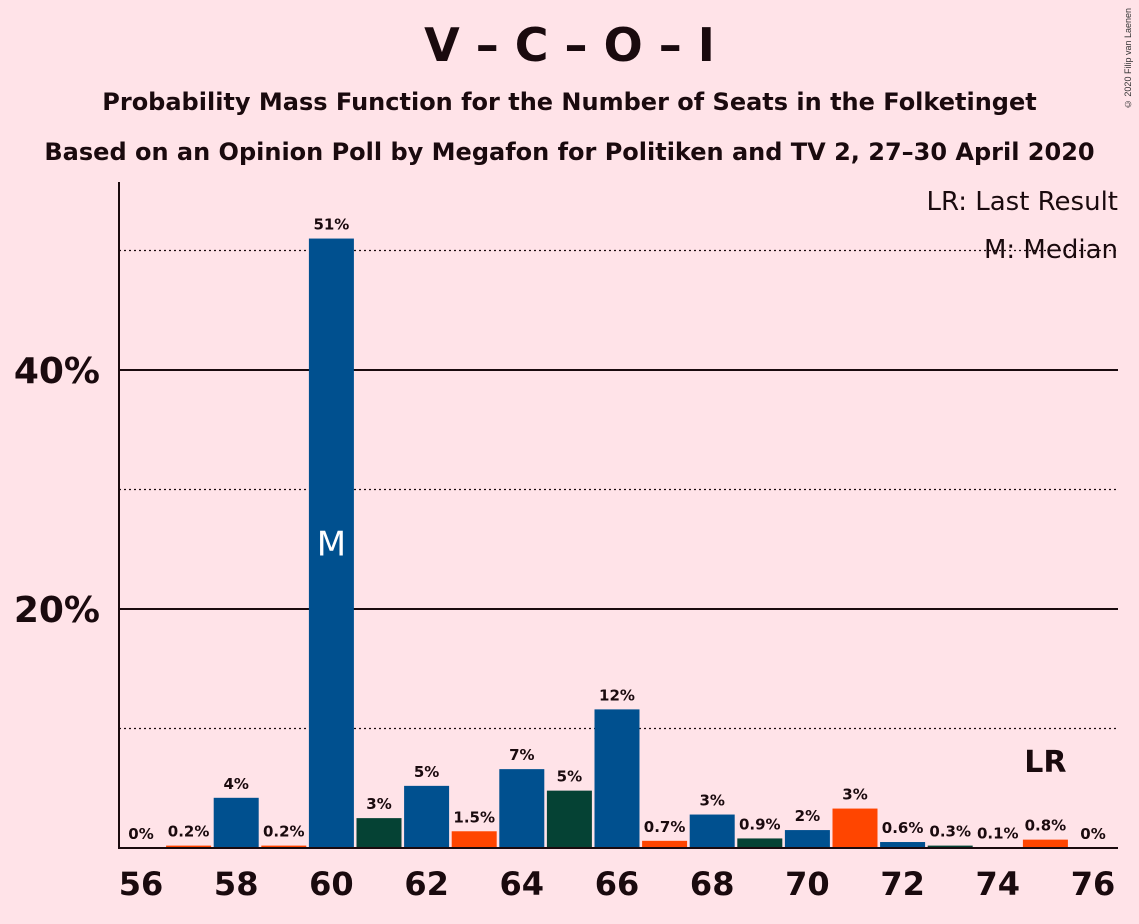 This screenshot has width=1139, height=924. What do you see at coordinates (617, 884) in the screenshot?
I see `x-tick-label: 66` at bounding box center [617, 884].